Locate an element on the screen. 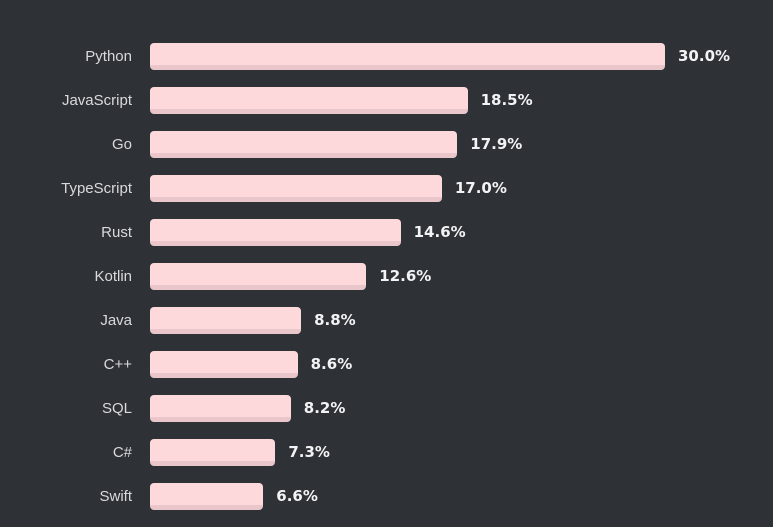 Image resolution: width=773 pixels, height=527 pixels. chart-row: Go 17.9% is located at coordinates (386, 144).